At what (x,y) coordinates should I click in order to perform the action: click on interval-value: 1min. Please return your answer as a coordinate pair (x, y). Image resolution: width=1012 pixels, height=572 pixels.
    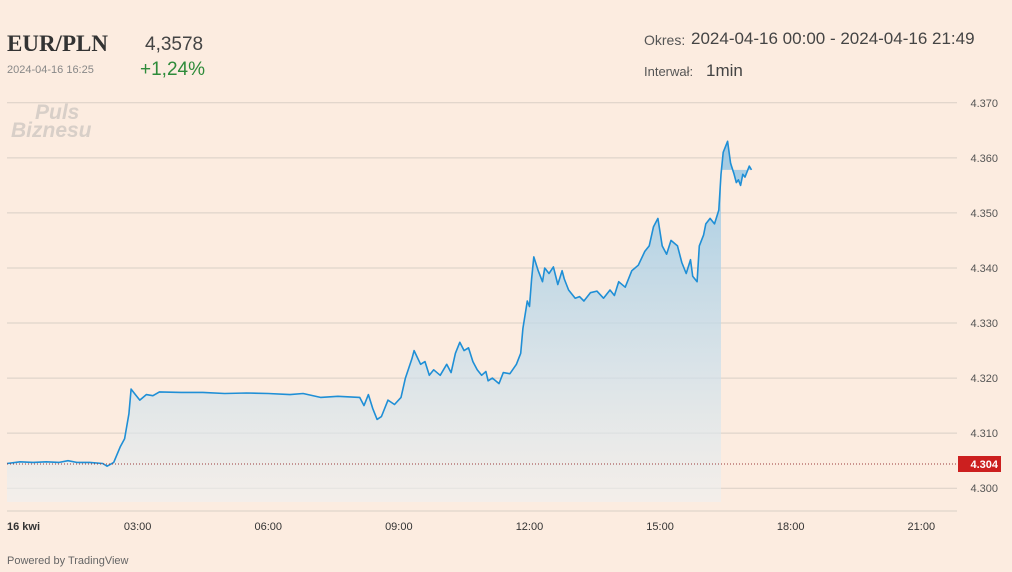
    Looking at the image, I should click on (724, 70).